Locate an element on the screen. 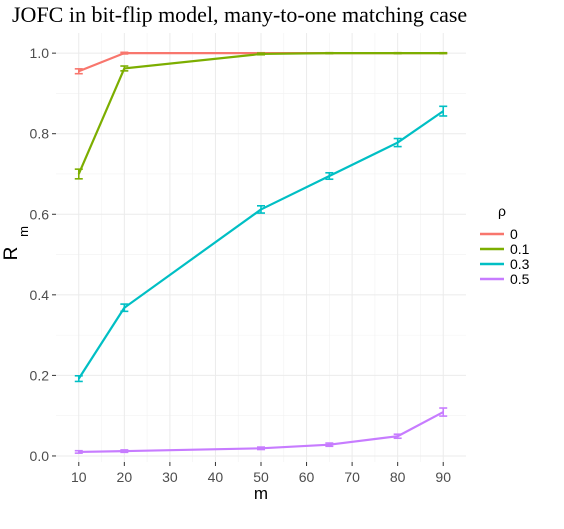 This screenshot has width=564, height=529. y-axis-title-text: R is located at coordinates (11, 254).